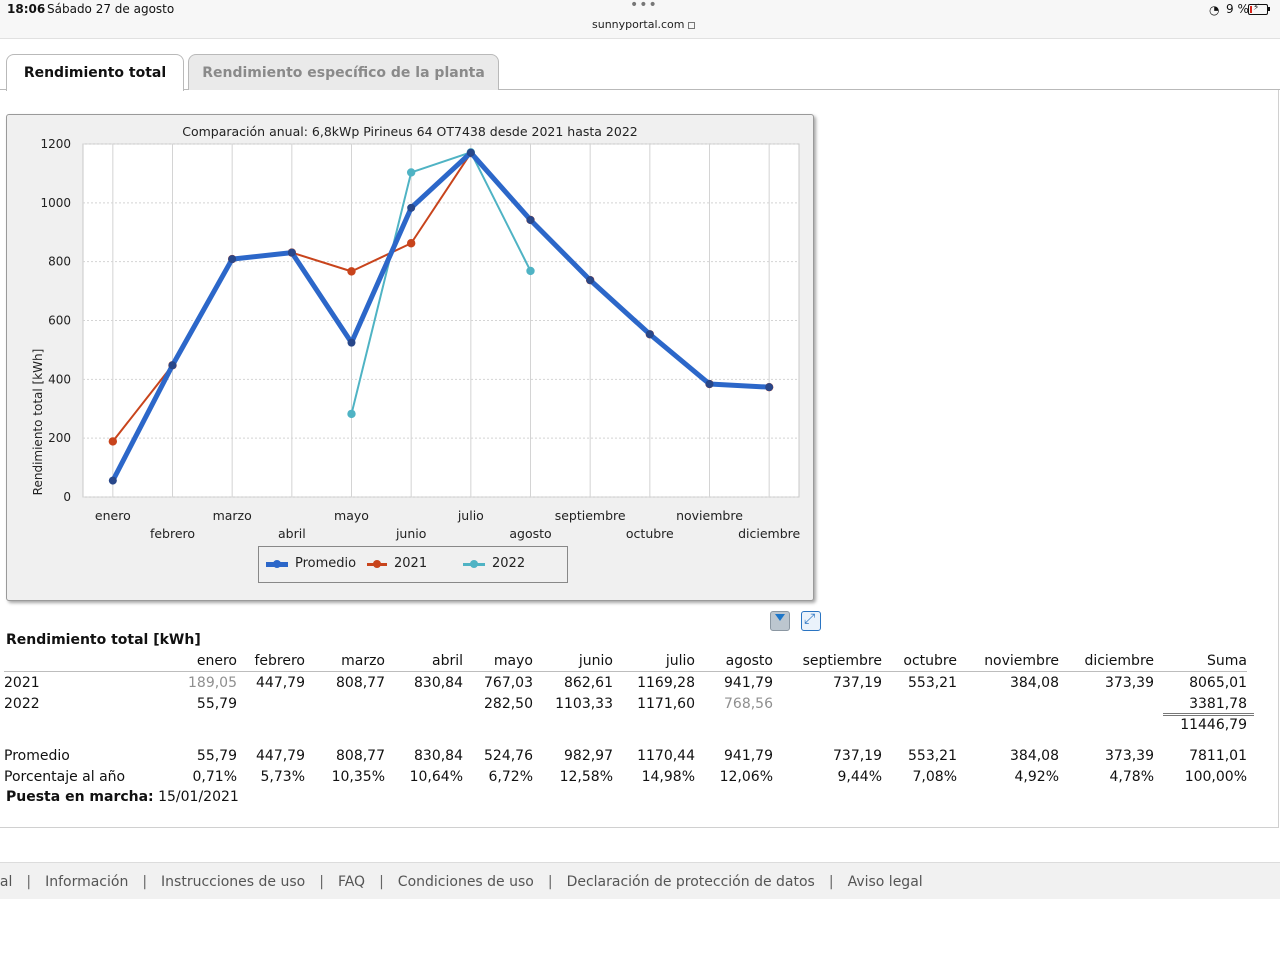  What do you see at coordinates (748, 755) in the screenshot?
I see `table-cell: 941,79` at bounding box center [748, 755].